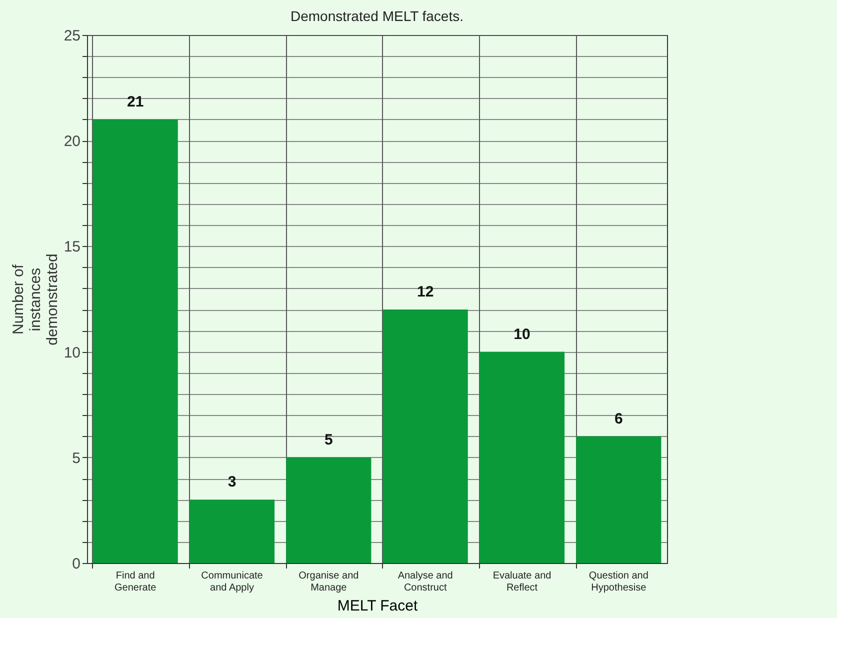 Image resolution: width=858 pixels, height=672 pixels. Describe the element at coordinates (72, 141) in the screenshot. I see `y-tick-label: 20` at that location.